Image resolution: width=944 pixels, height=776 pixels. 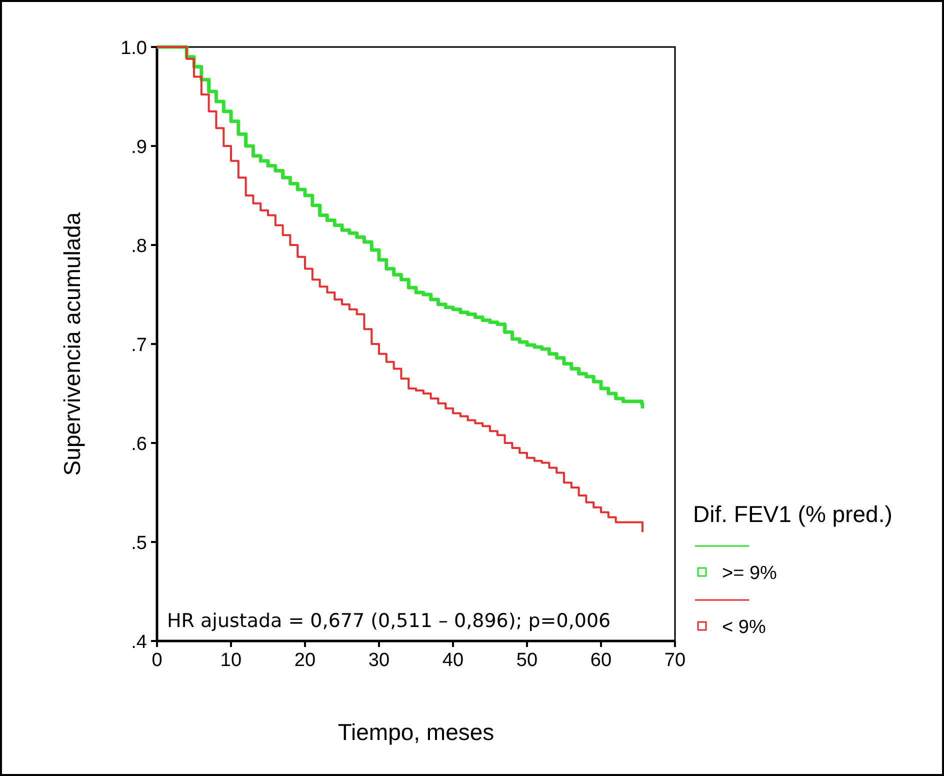 What do you see at coordinates (379, 660) in the screenshot?
I see `x-tick-label: 30` at bounding box center [379, 660].